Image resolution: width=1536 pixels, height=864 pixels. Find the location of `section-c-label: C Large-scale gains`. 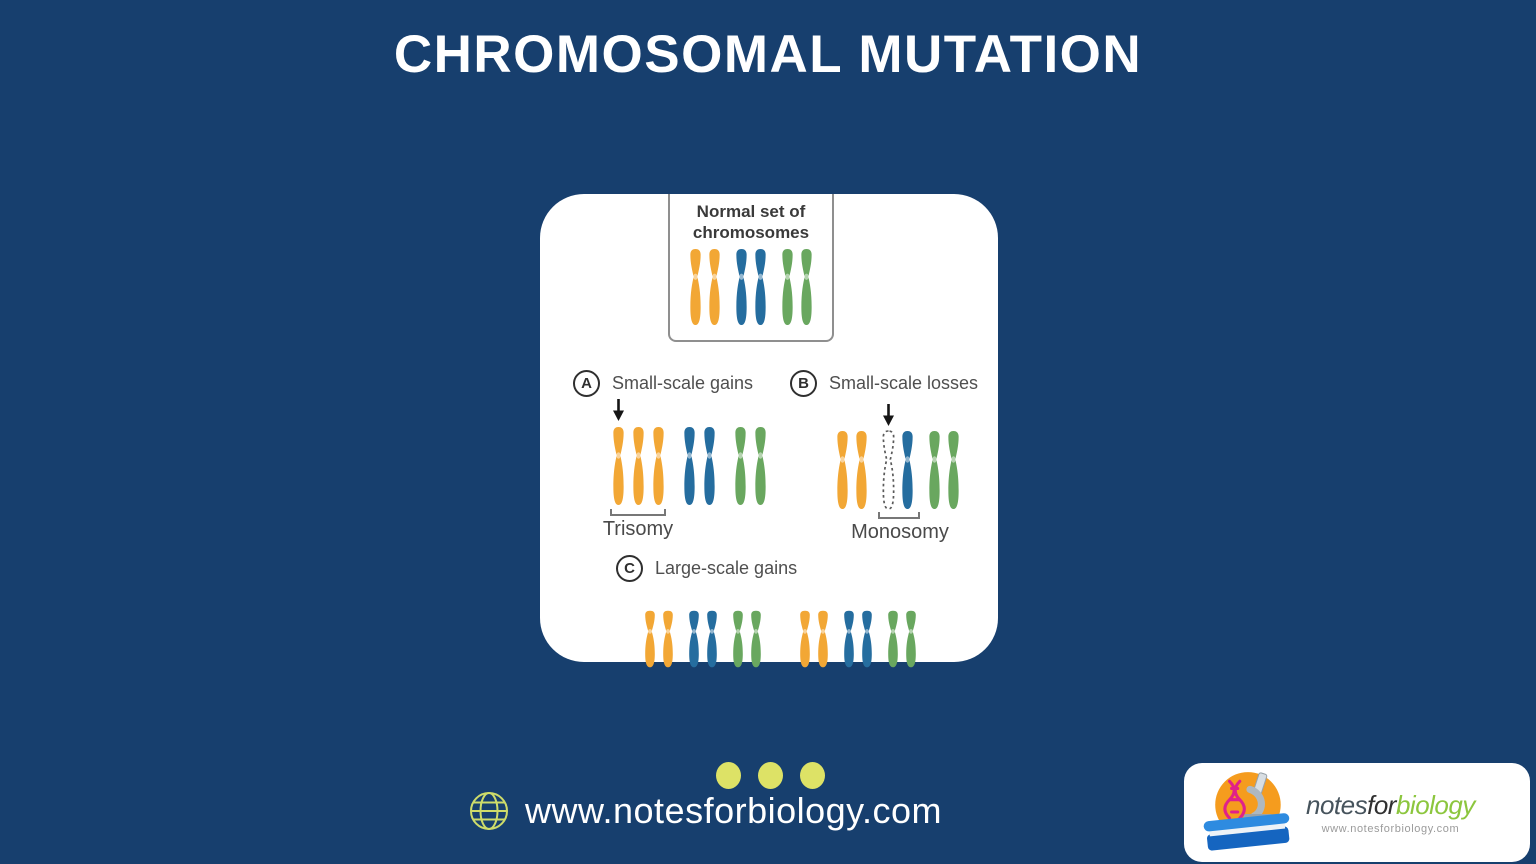

section-c-label: C Large-scale gains is located at coordinates (706, 568).